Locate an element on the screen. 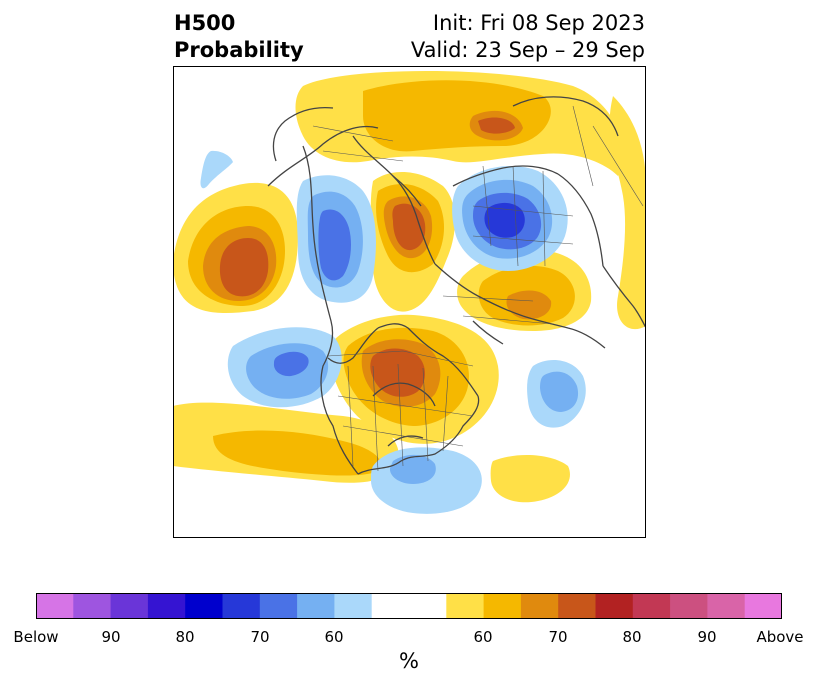  colorbar-label-above-60: 60 is located at coordinates (483, 637).